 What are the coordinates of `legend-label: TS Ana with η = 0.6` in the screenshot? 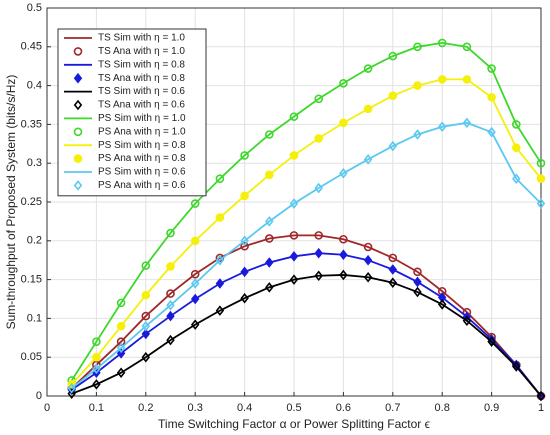 It's located at (141, 105).